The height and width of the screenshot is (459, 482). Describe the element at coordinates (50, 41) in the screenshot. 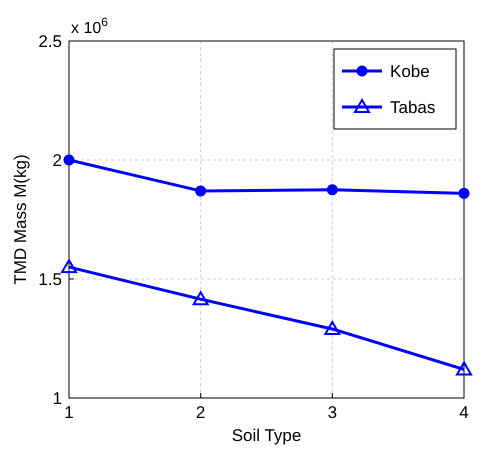

I see `y-tick-label: 2.5` at that location.